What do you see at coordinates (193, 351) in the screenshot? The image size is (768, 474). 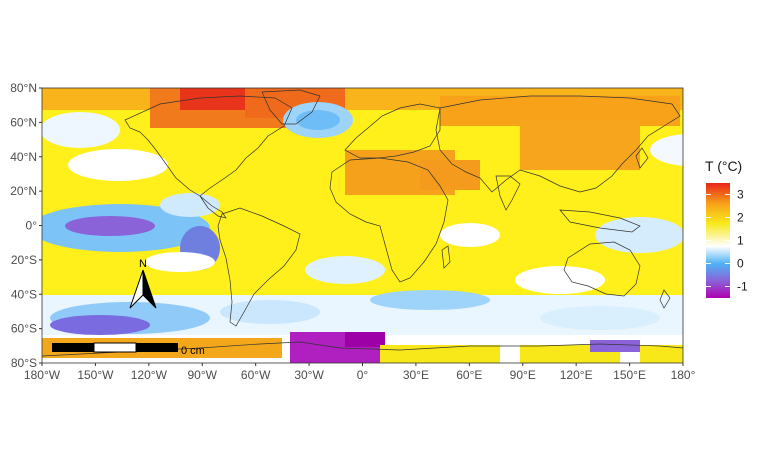 I see `scale-bar-label: 0 cm` at bounding box center [193, 351].